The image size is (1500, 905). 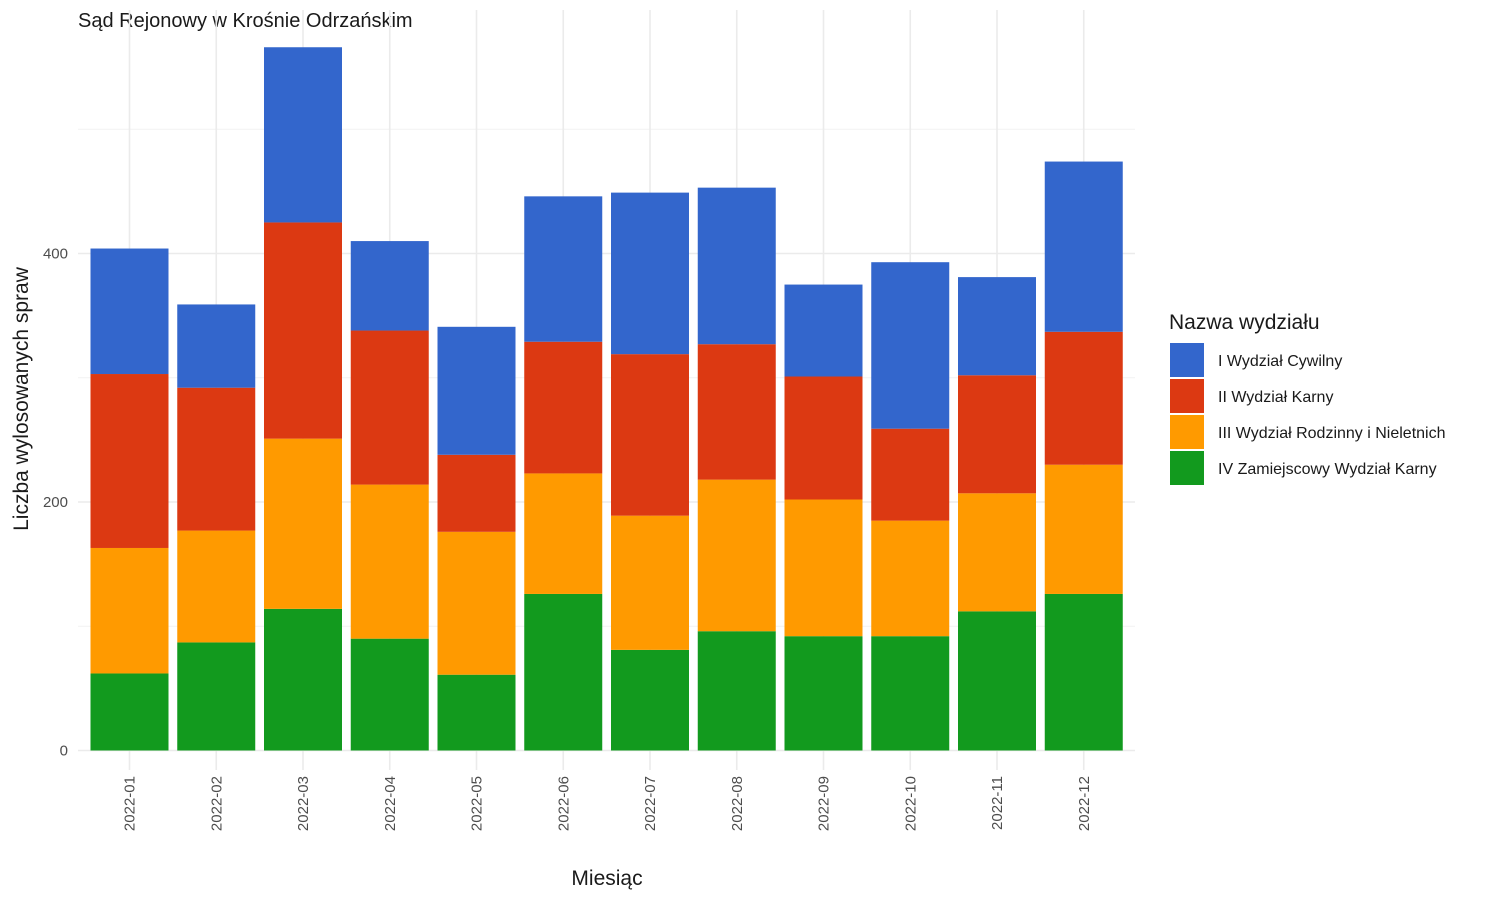 I want to click on x-tick-label: 2022-10, so click(x=910, y=803).